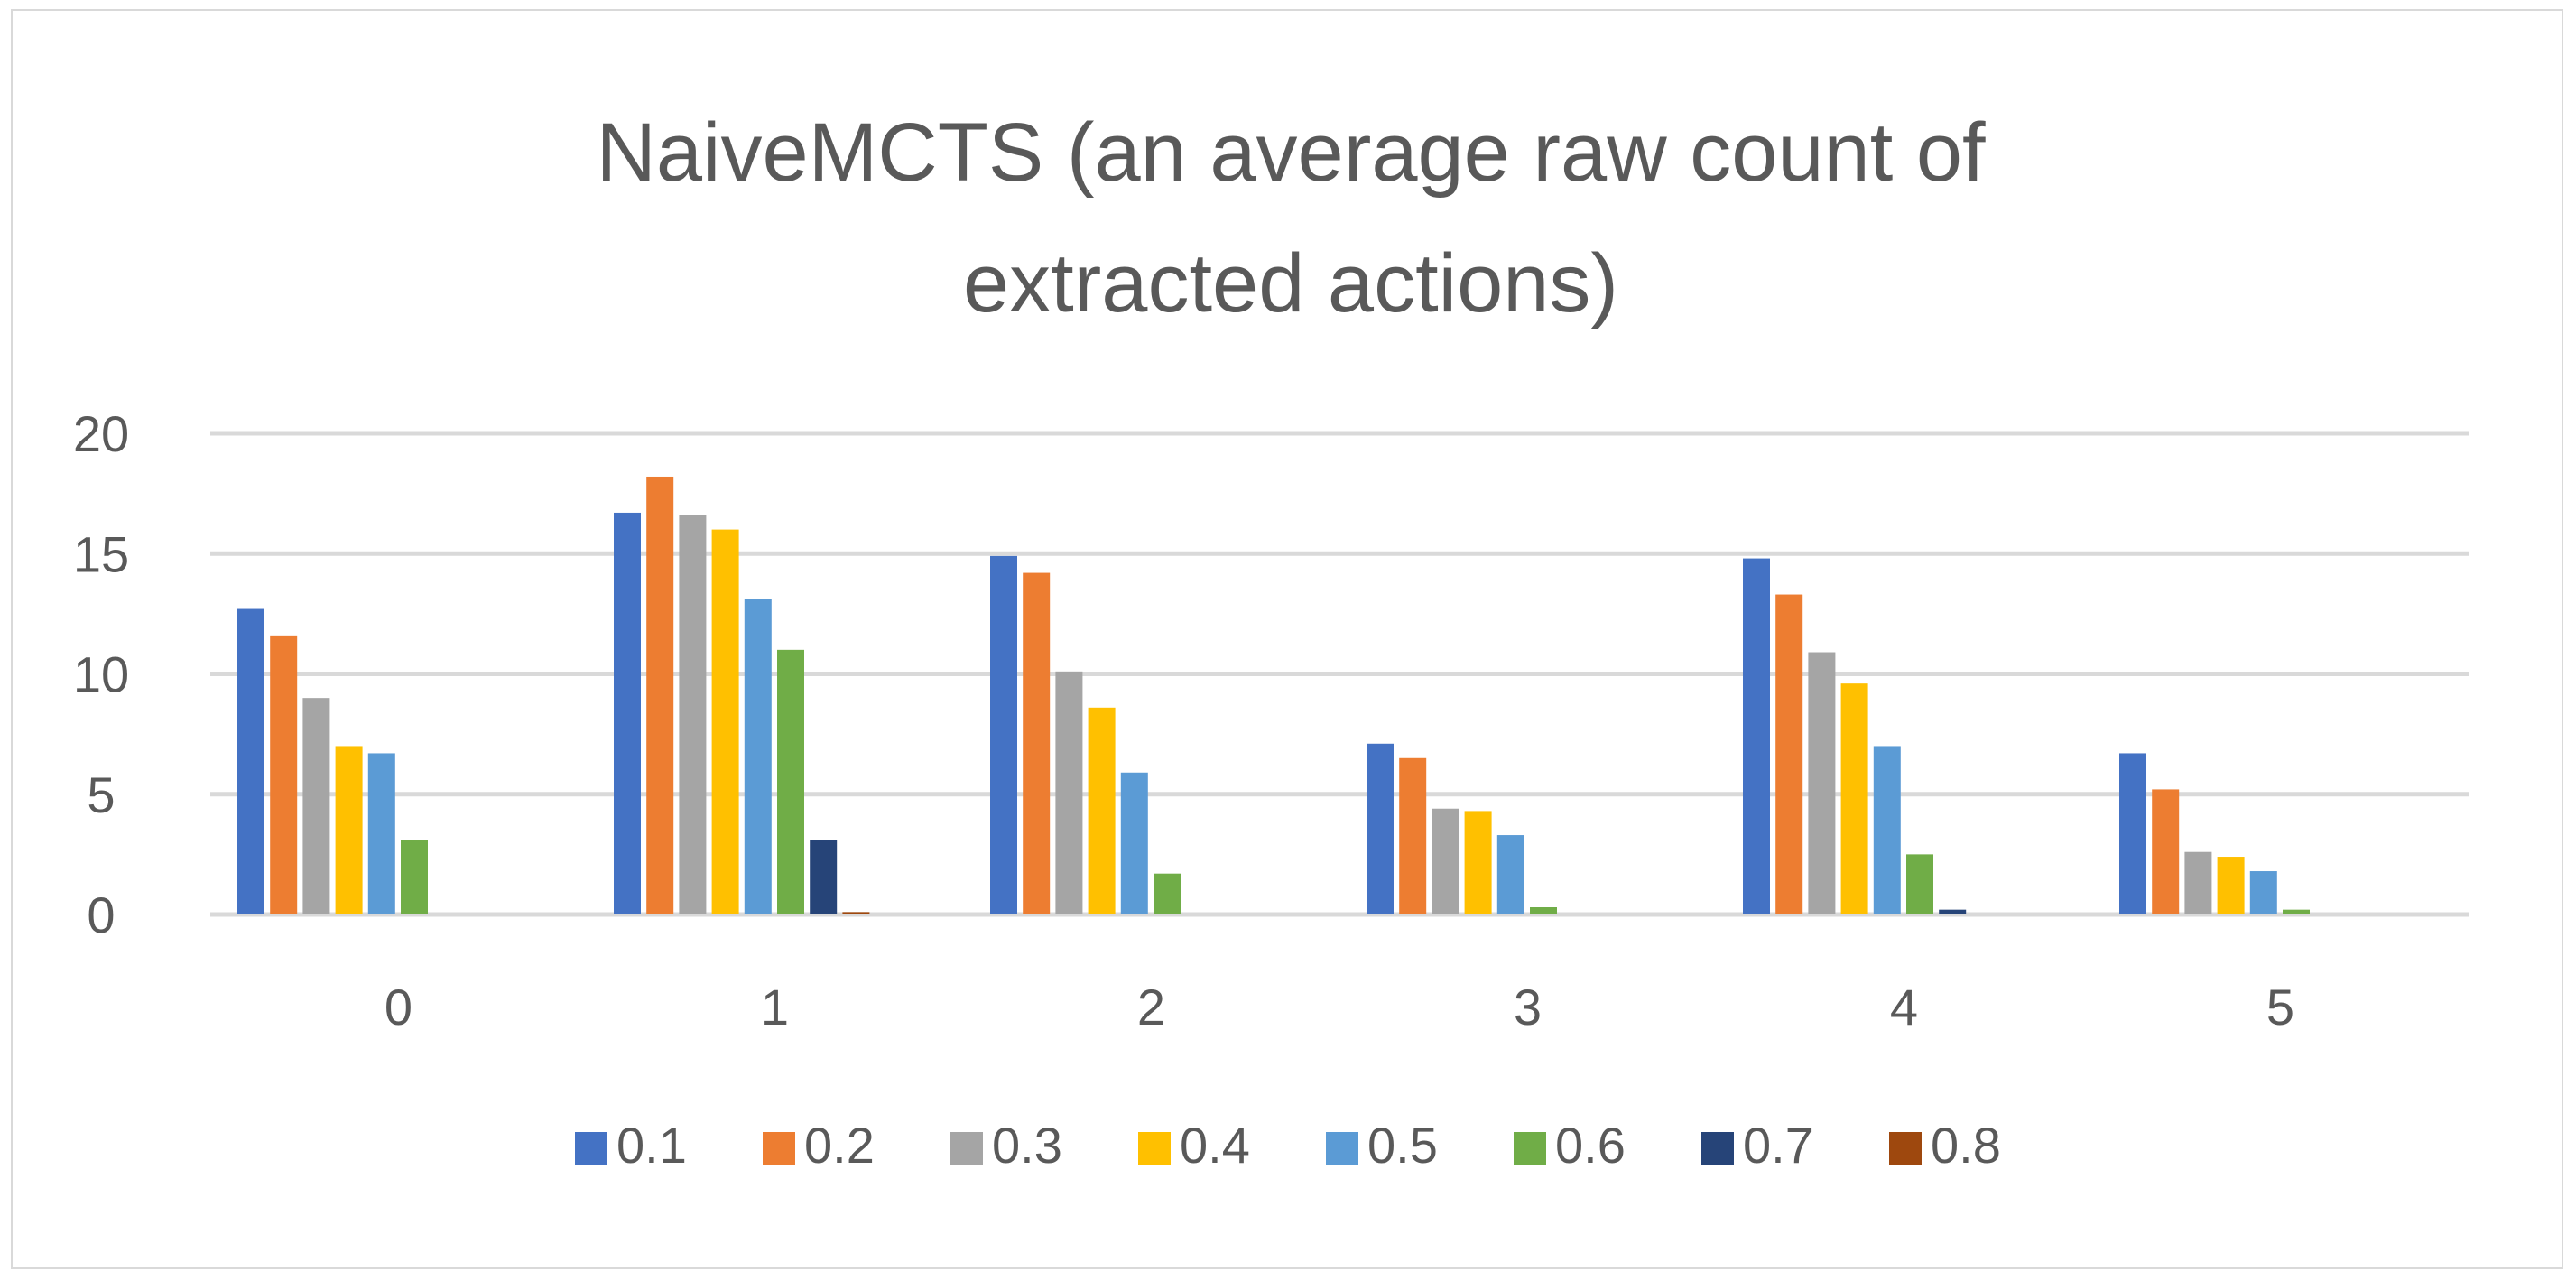 The image size is (2576, 1281). I want to click on bar-0.1-cat-4, so click(1756, 736).